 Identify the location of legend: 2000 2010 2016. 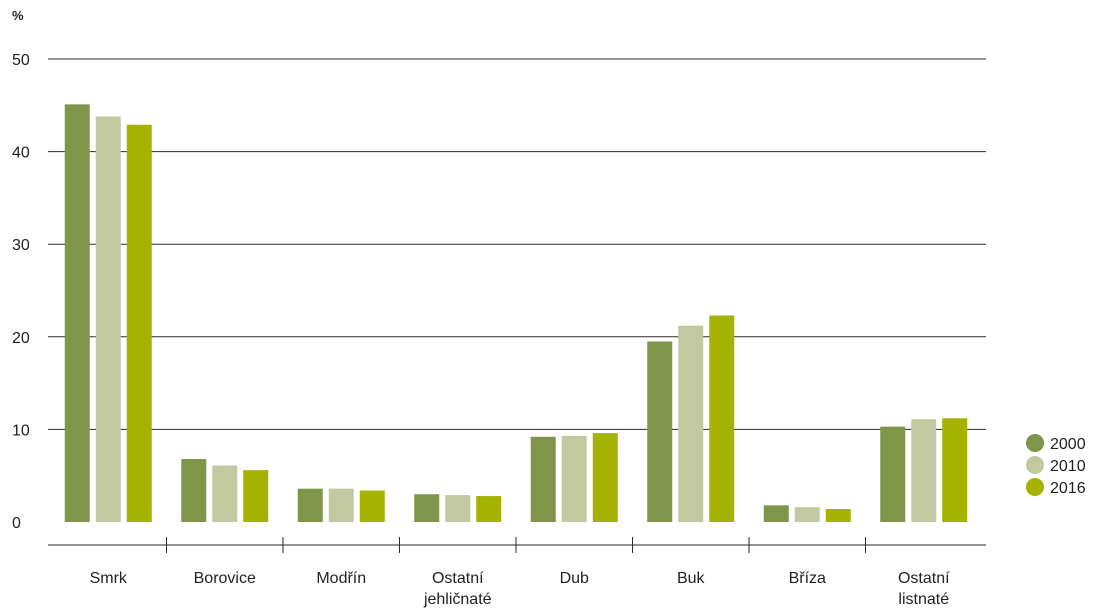
(1056, 465).